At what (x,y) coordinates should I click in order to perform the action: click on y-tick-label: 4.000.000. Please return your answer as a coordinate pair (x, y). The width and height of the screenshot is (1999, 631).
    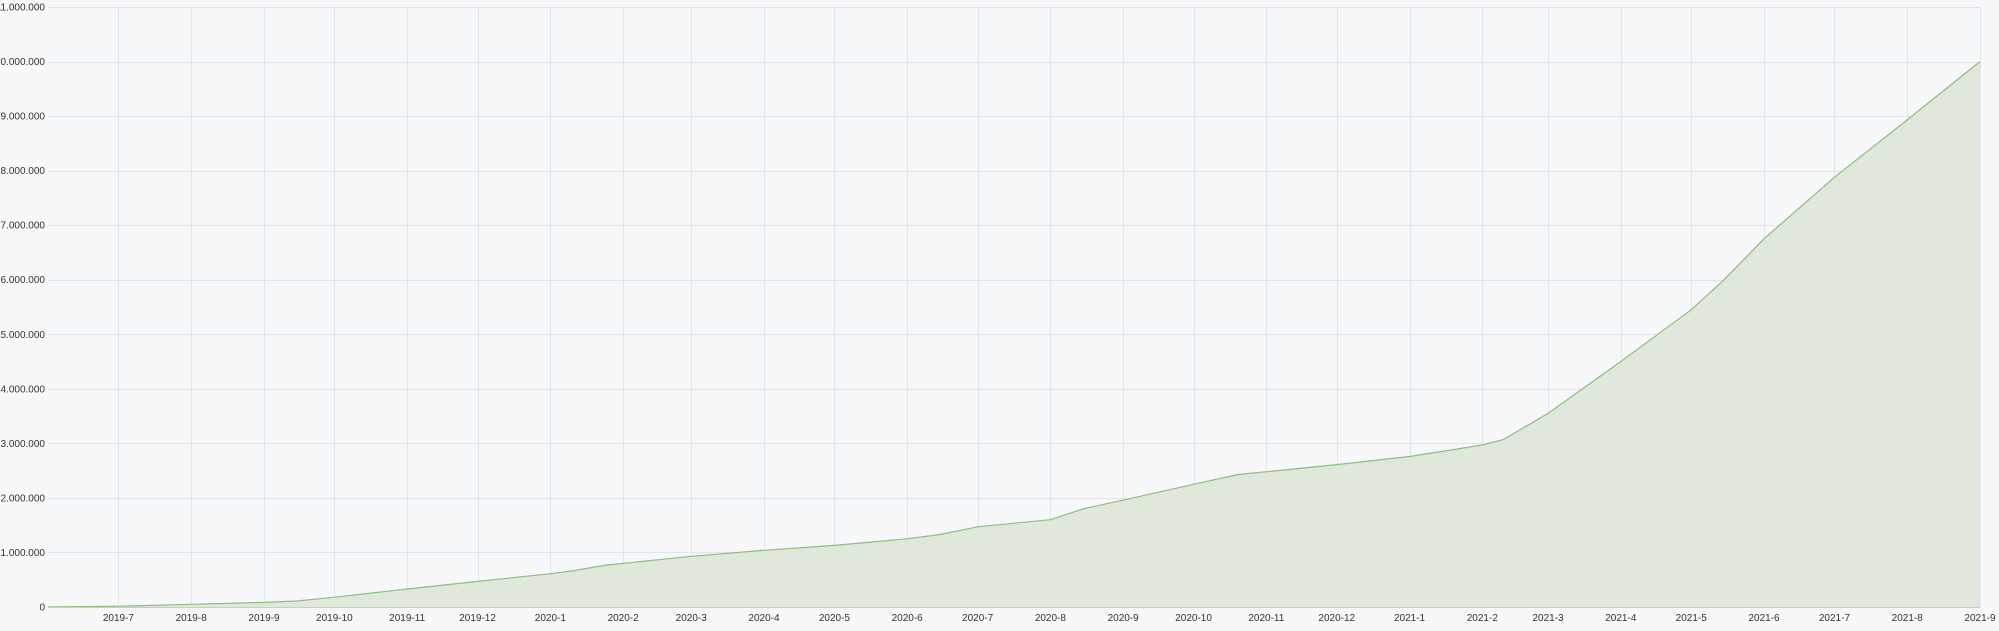
    Looking at the image, I should click on (23, 389).